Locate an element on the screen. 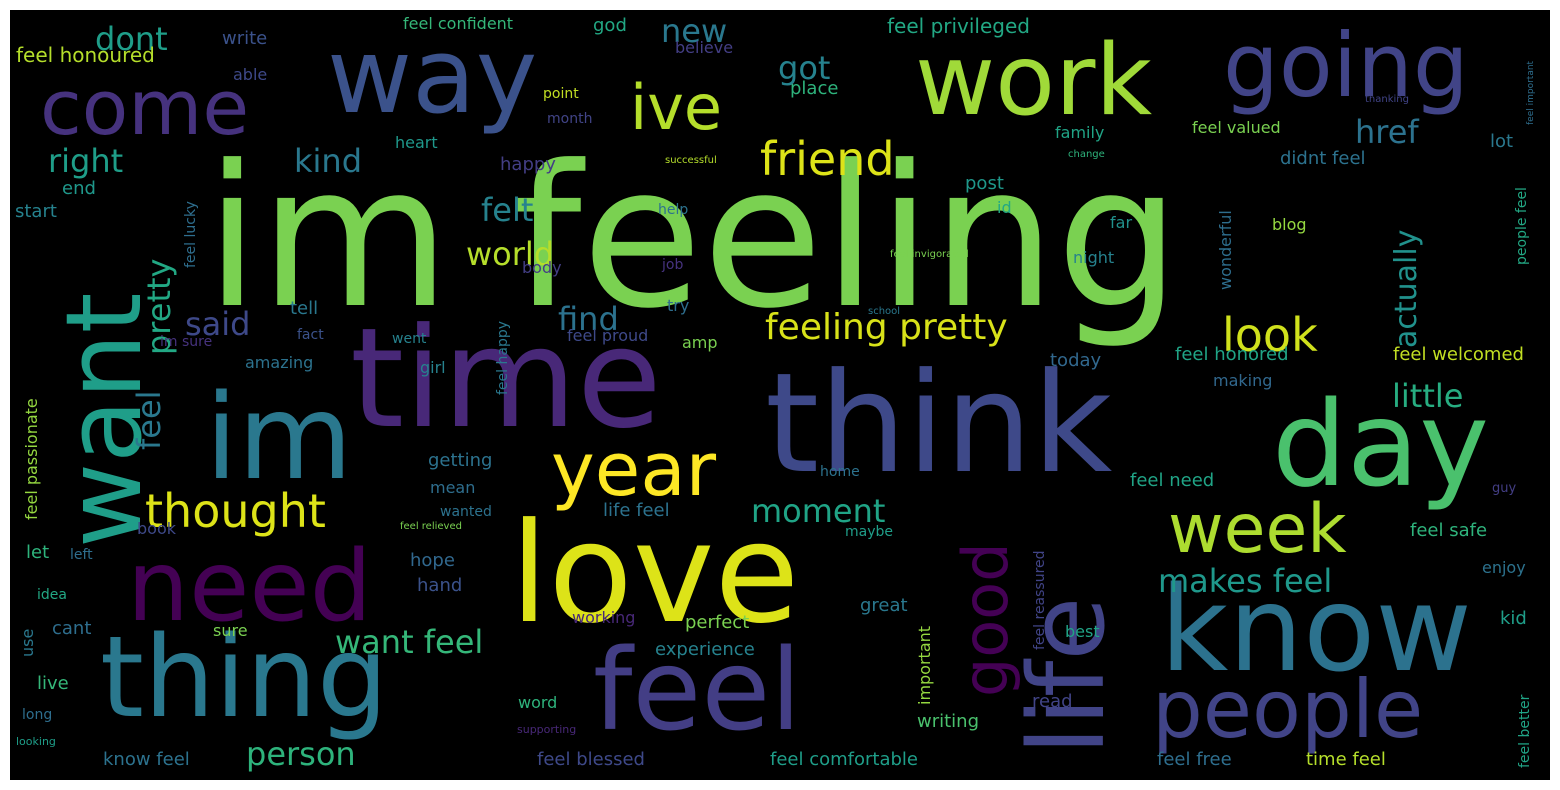  word-feel-comfortable: feel comfortable is located at coordinates (844, 759).